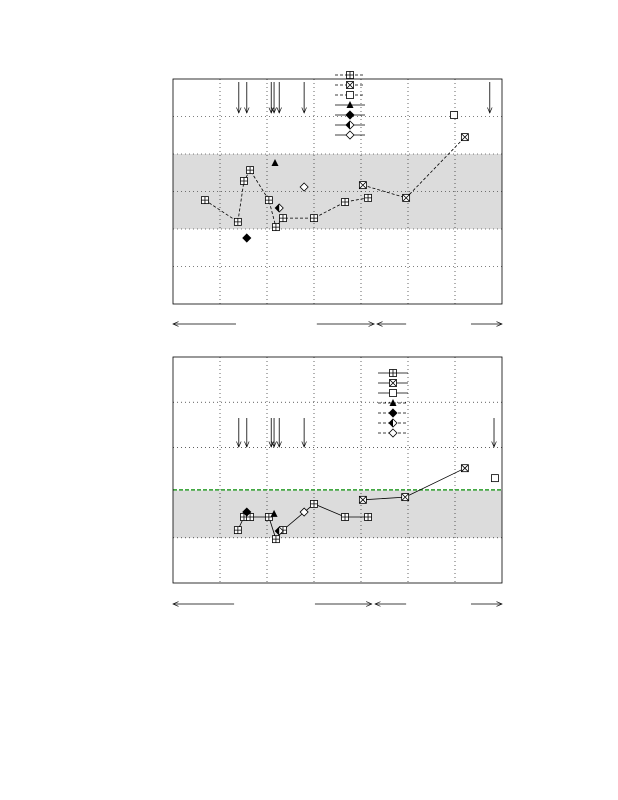  I want to click on series-line, so click(286, 199).